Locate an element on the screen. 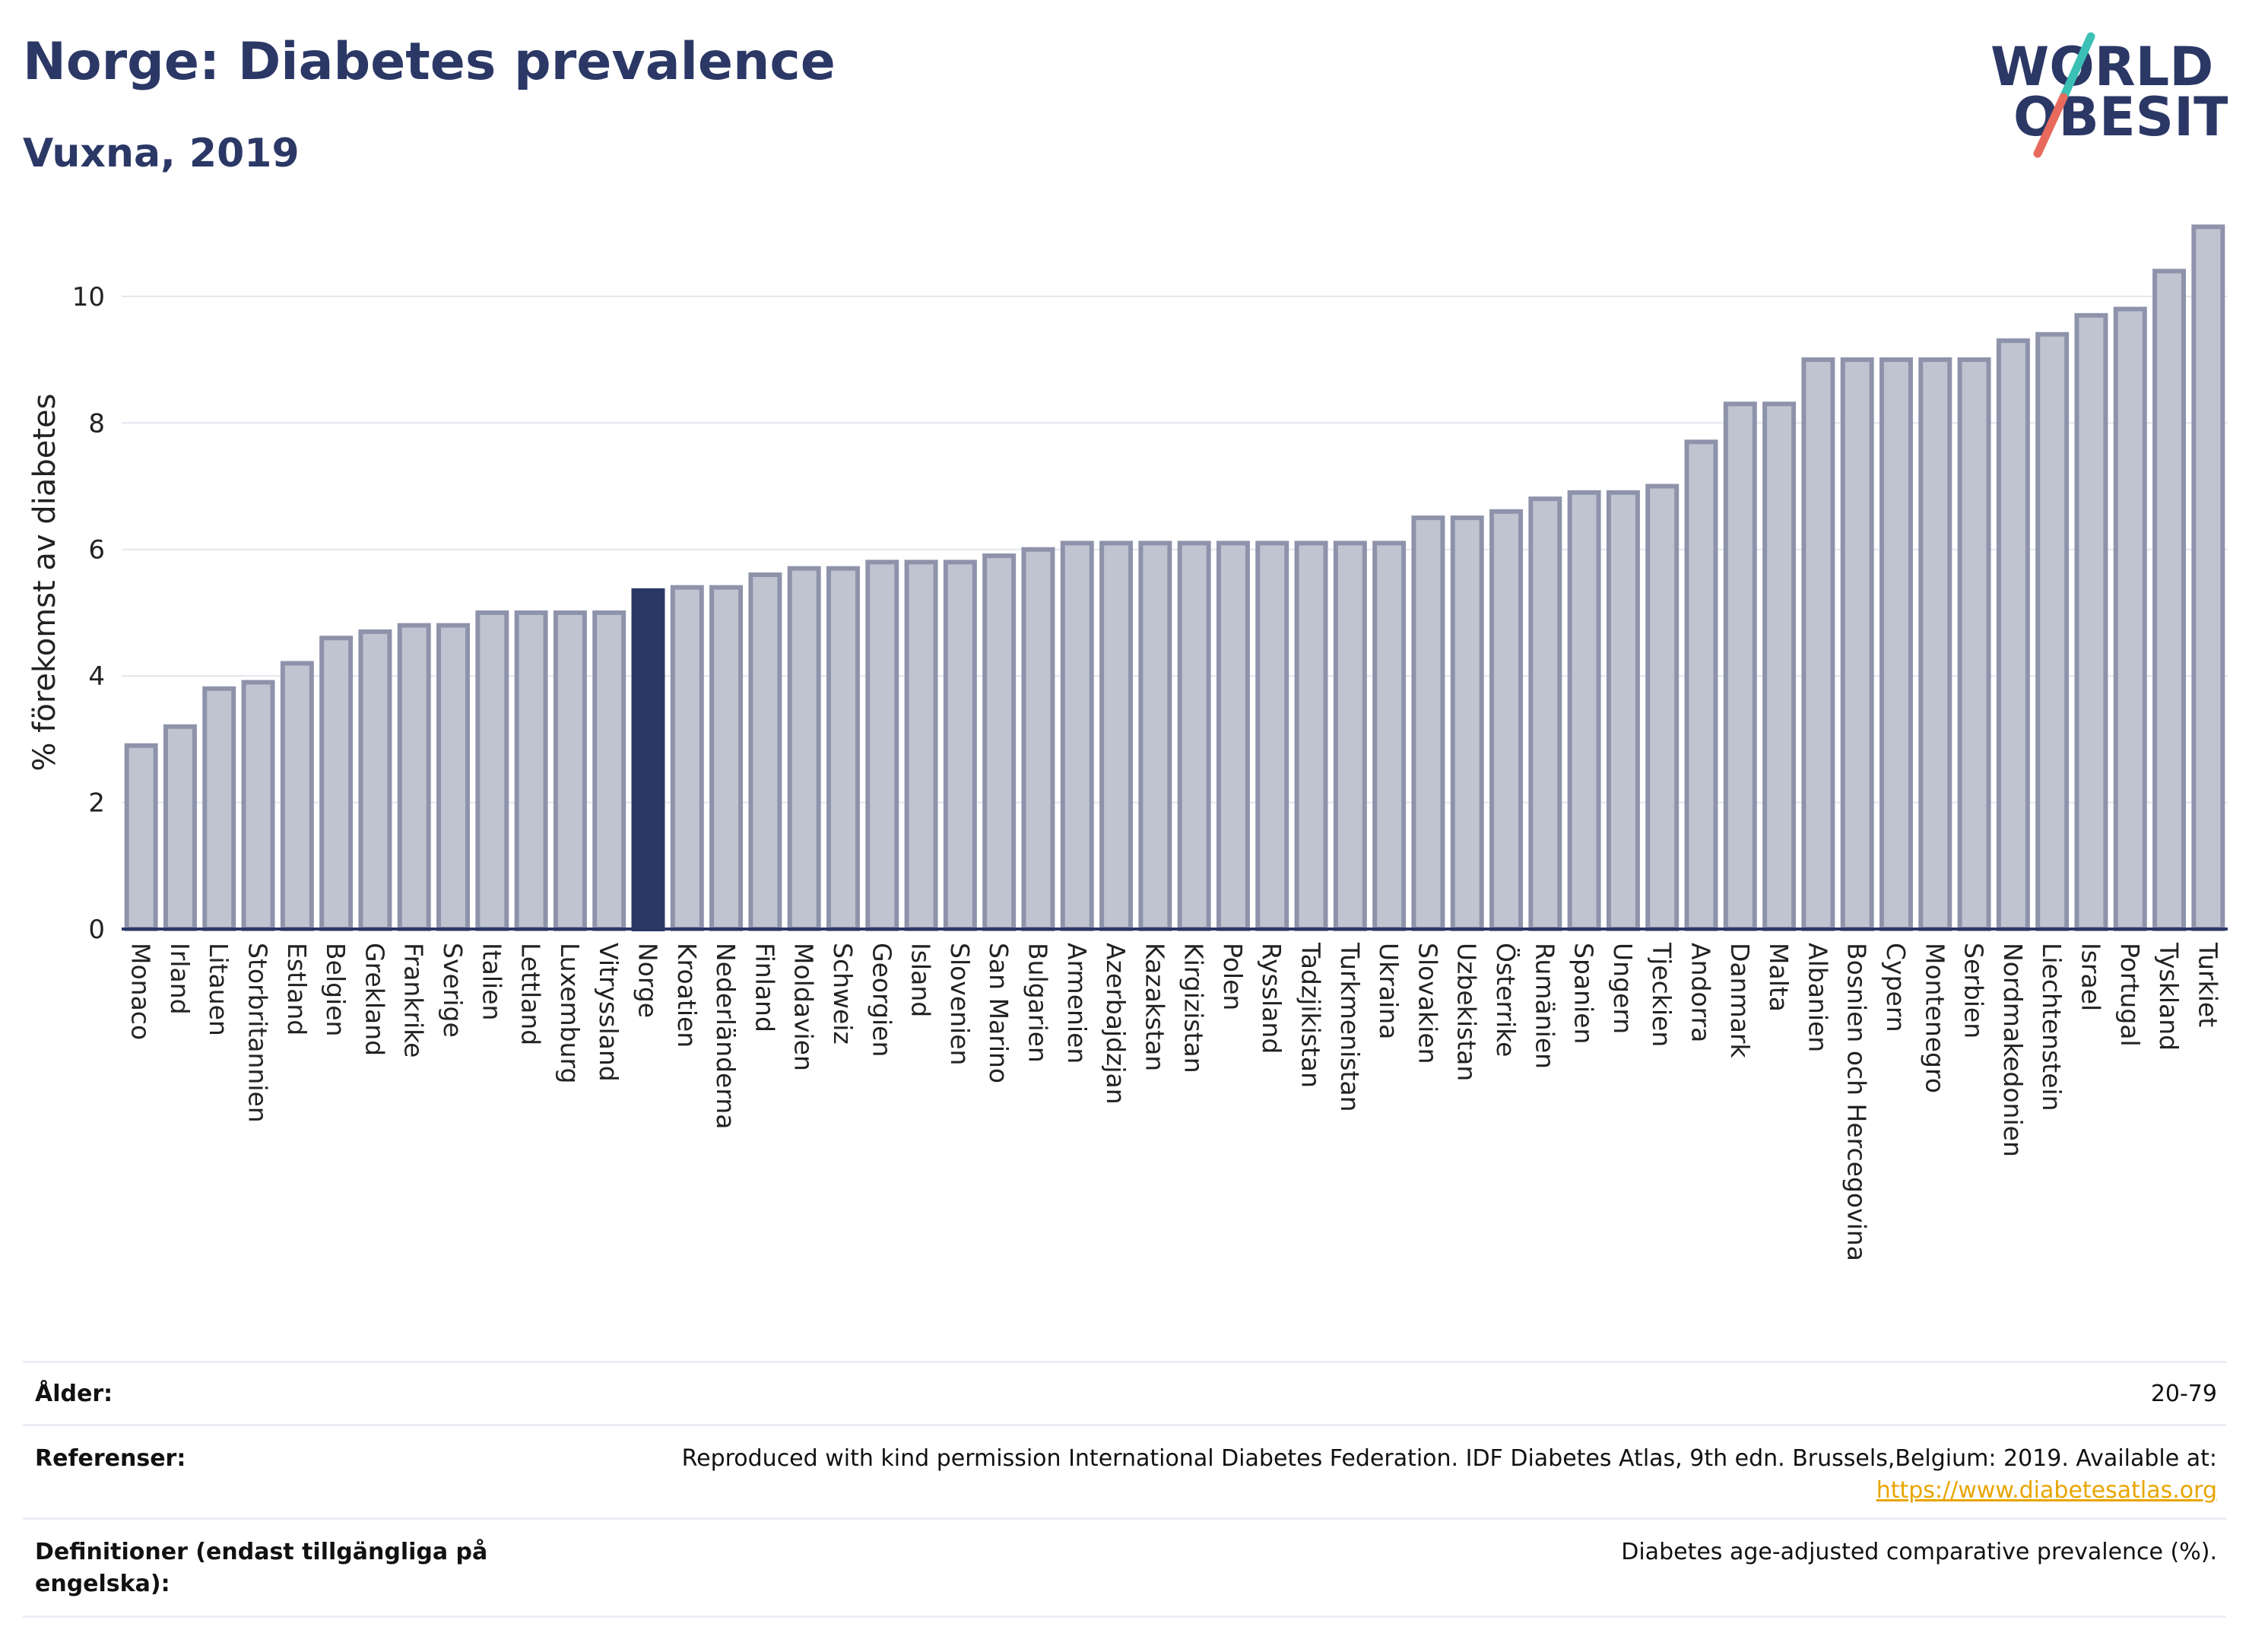 The image size is (2249, 1652). bar-moldavien is located at coordinates (804, 748).